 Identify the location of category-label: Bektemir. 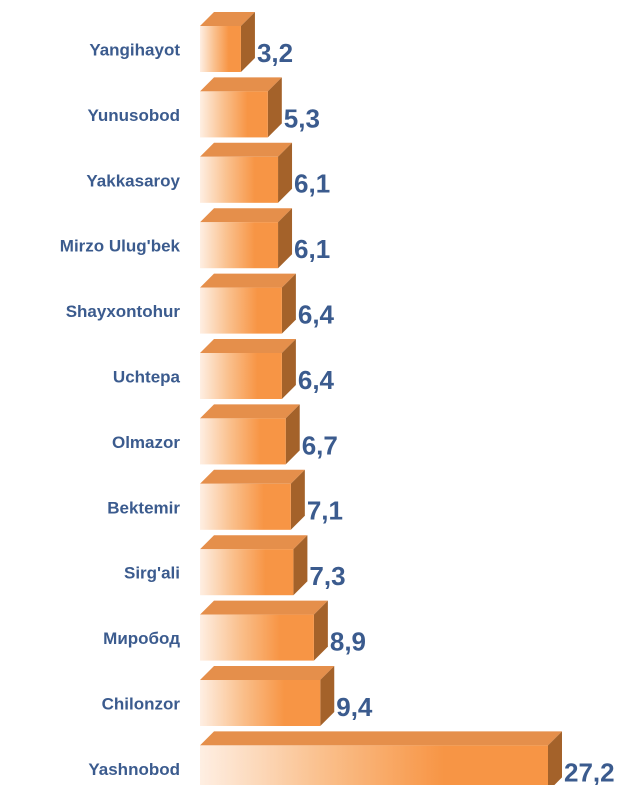
(143, 507).